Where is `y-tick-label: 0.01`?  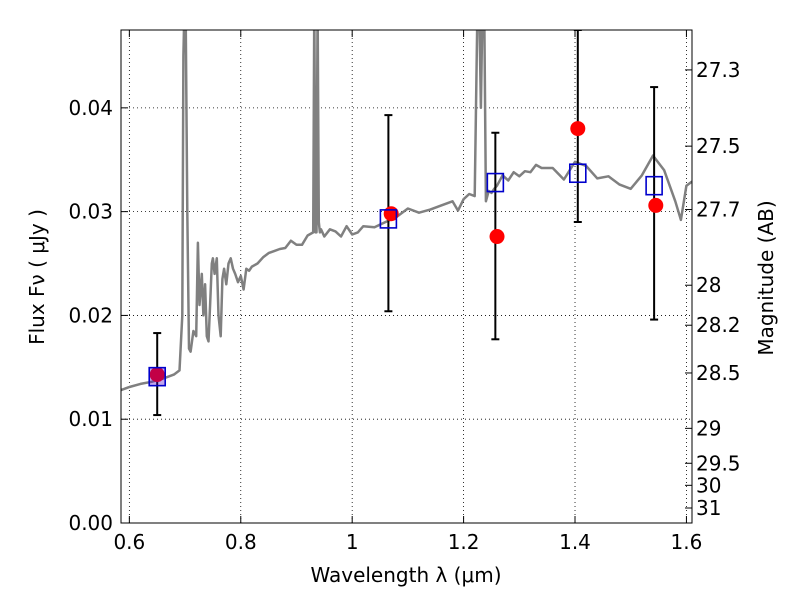
y-tick-label: 0.01 is located at coordinates (90, 419).